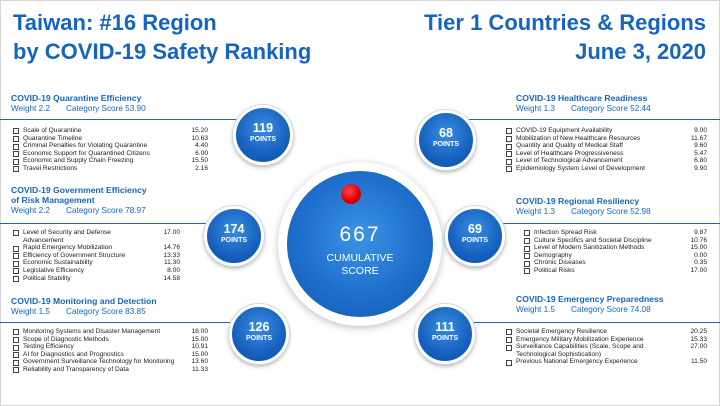 The height and width of the screenshot is (406, 720). I want to click on item-label: COVID-19 Equipment Availability, so click(564, 130).